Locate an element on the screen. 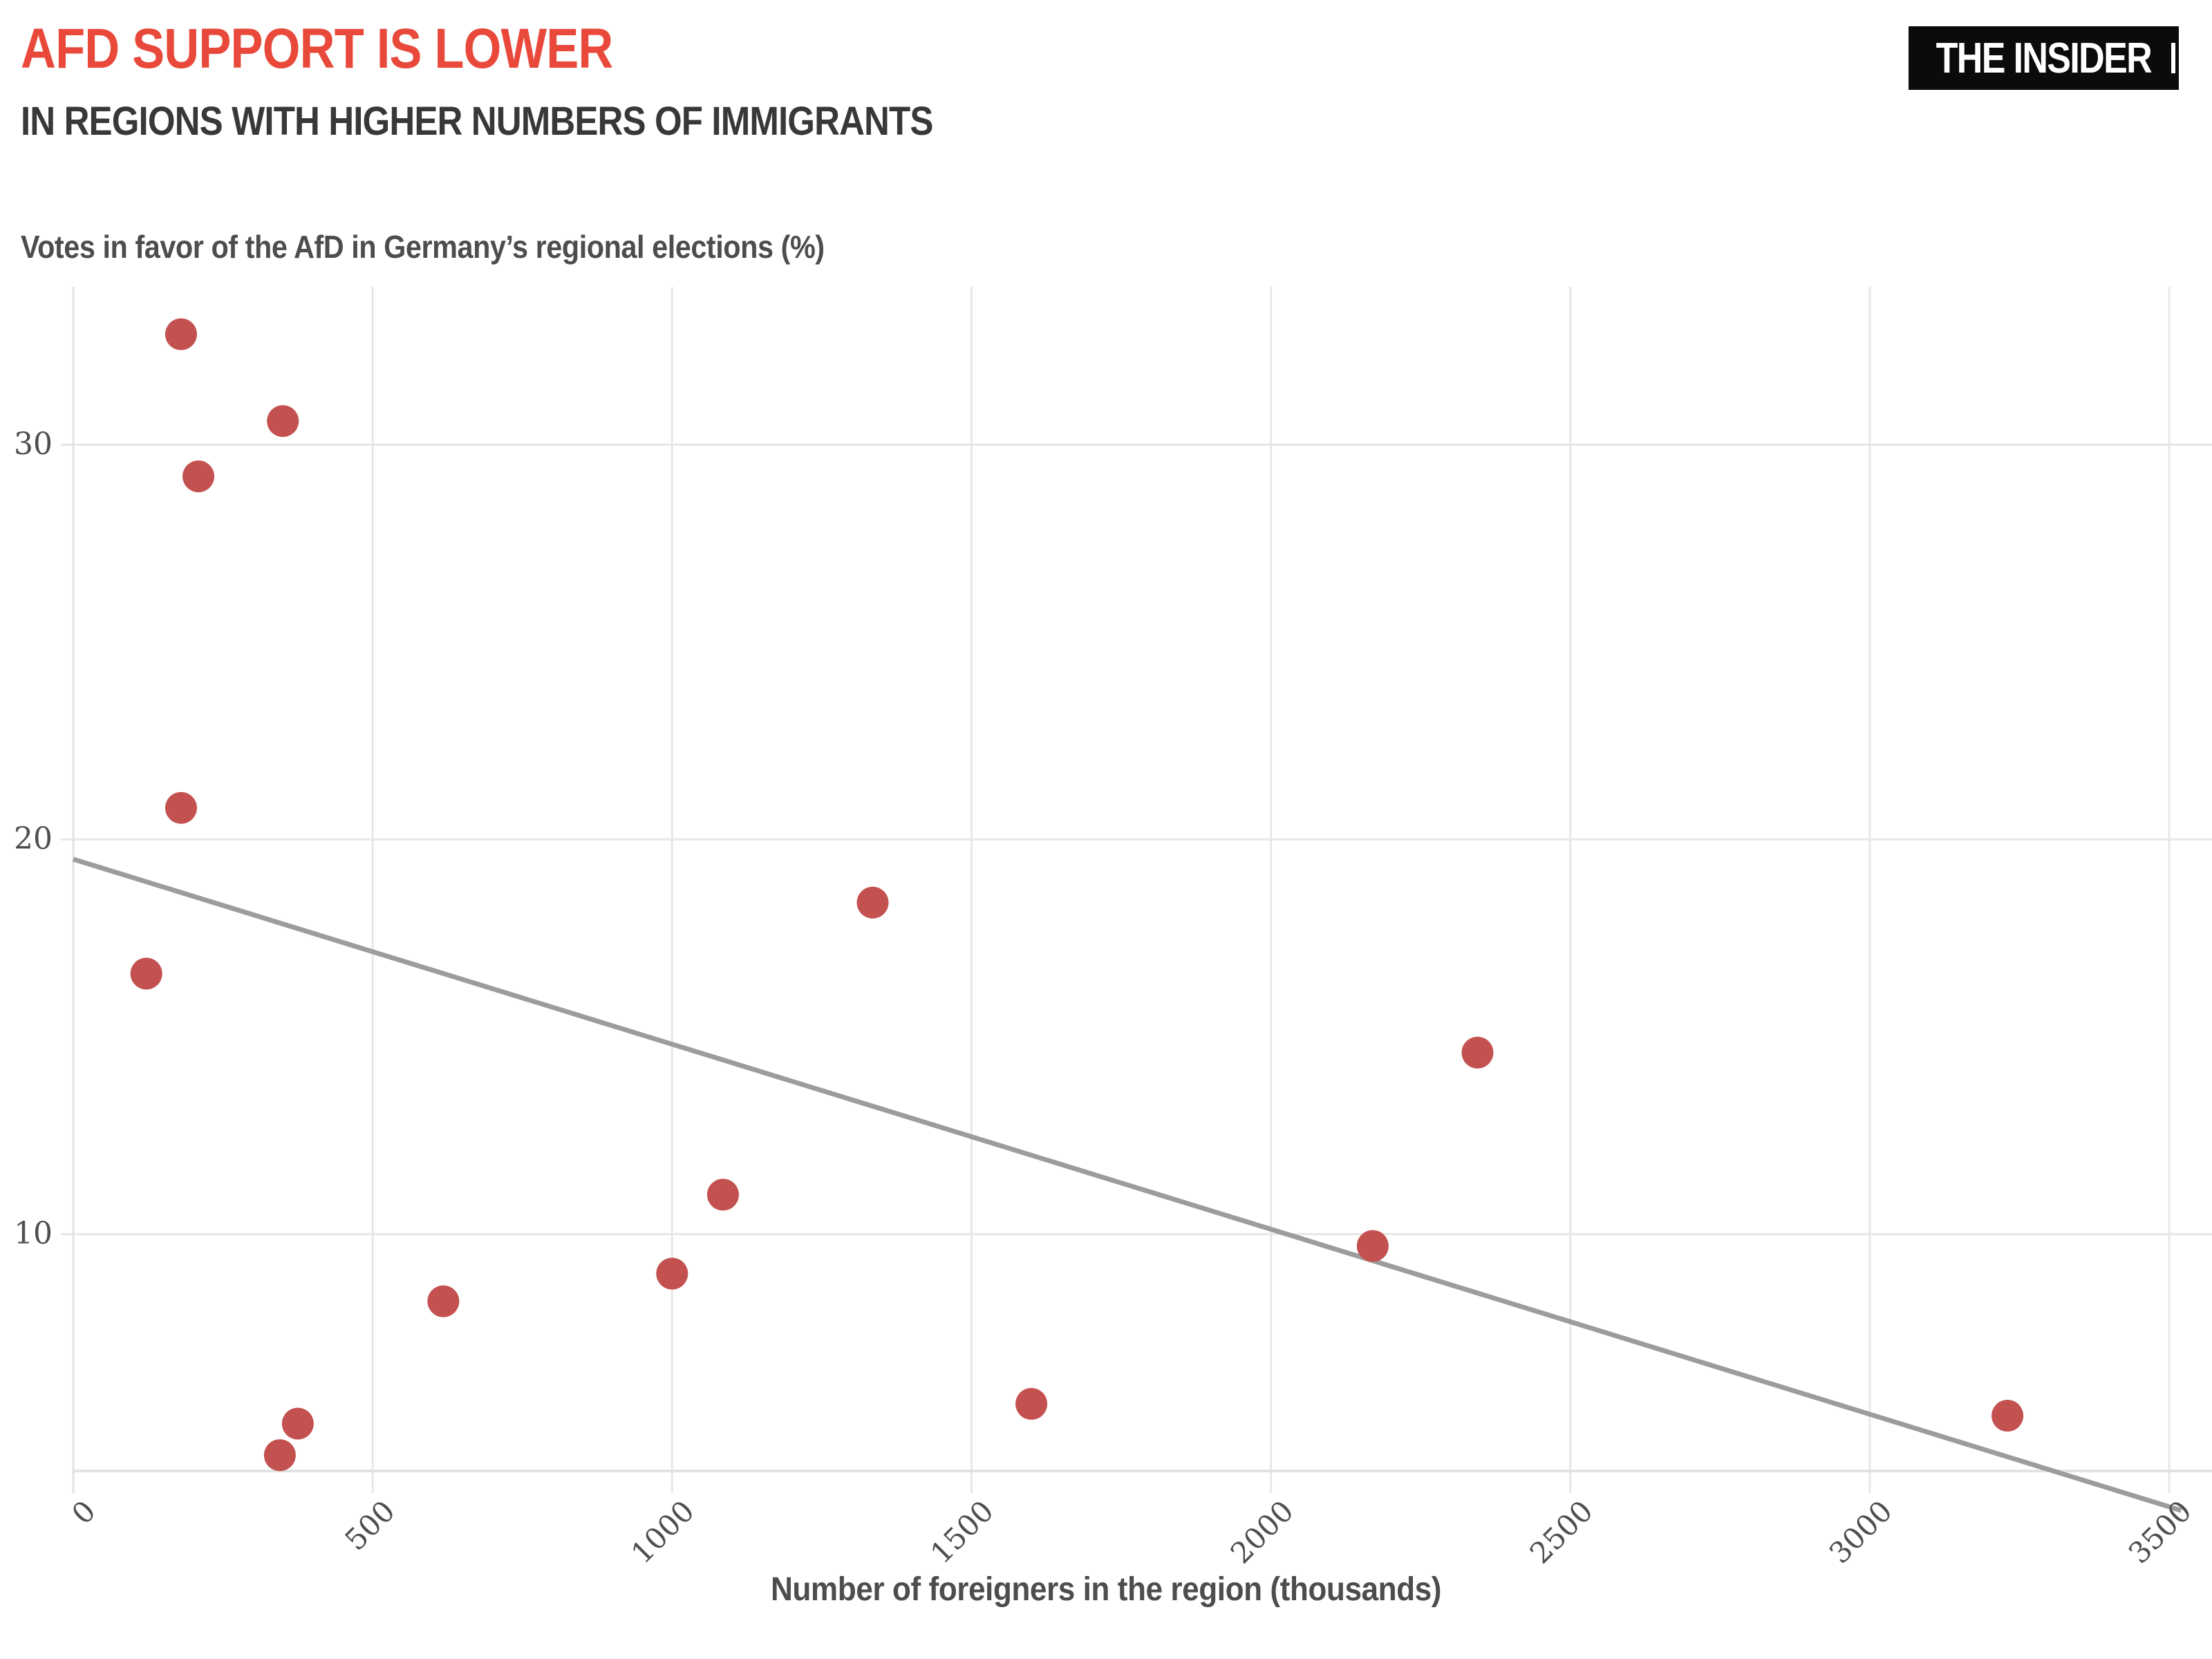  publisher-logo: THE INSIDER is located at coordinates (2044, 58).